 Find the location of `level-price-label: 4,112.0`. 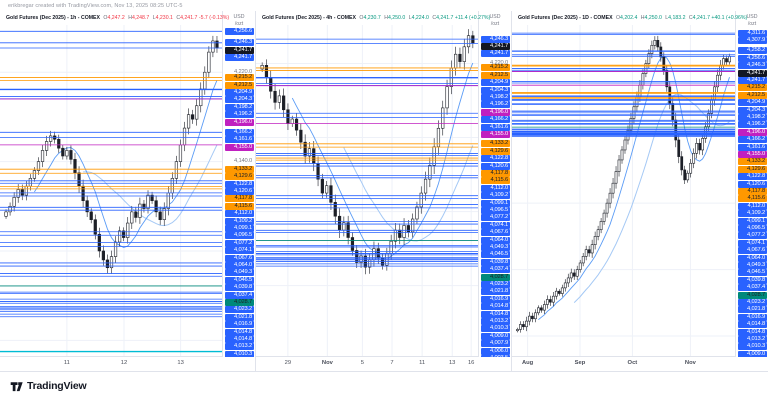

level-price-label: 4,112.0 is located at coordinates (239, 214).